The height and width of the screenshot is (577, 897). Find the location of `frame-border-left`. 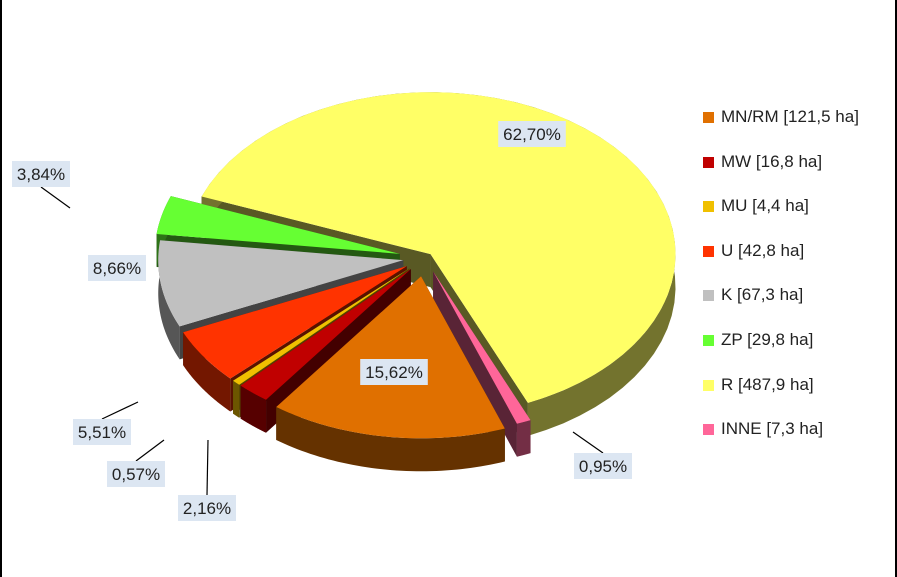

frame-border-left is located at coordinates (1, 288).